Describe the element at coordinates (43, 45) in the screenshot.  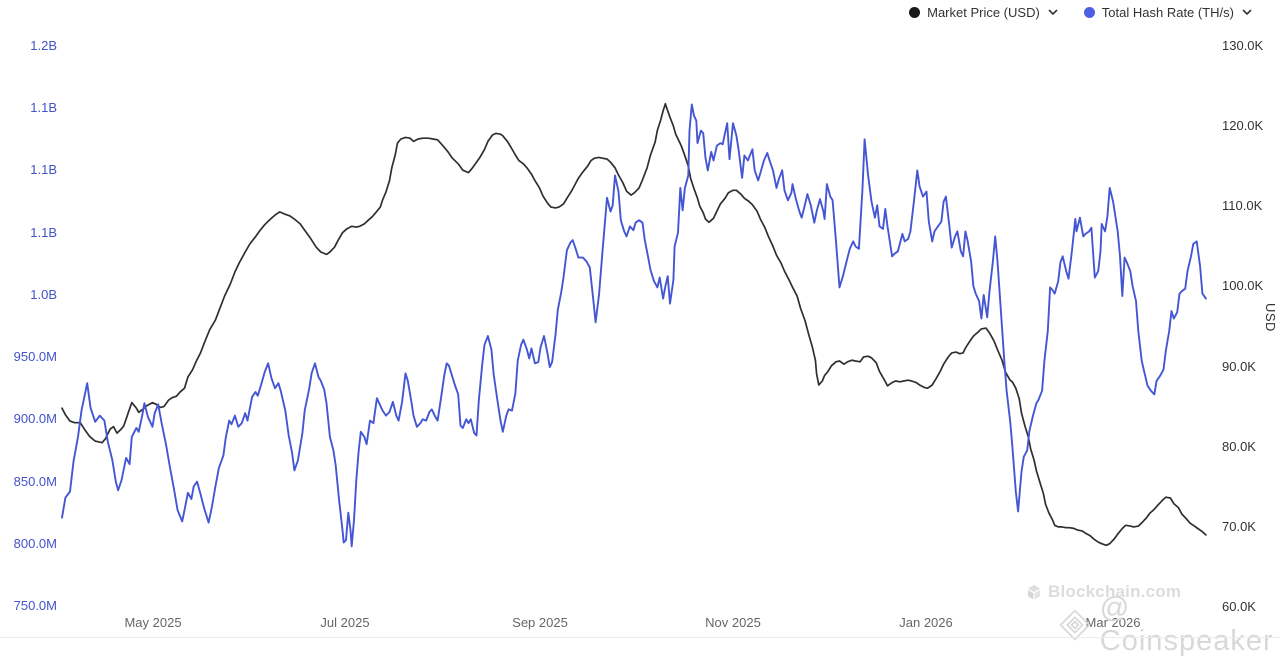
I see `left-axis-tick: 1.2B` at that location.